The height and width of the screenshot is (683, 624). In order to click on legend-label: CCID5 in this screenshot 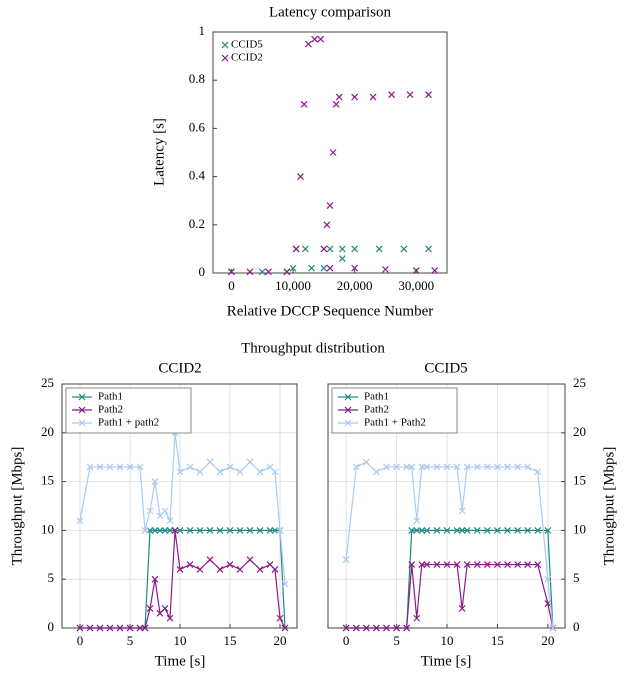, I will do `click(247, 45)`.